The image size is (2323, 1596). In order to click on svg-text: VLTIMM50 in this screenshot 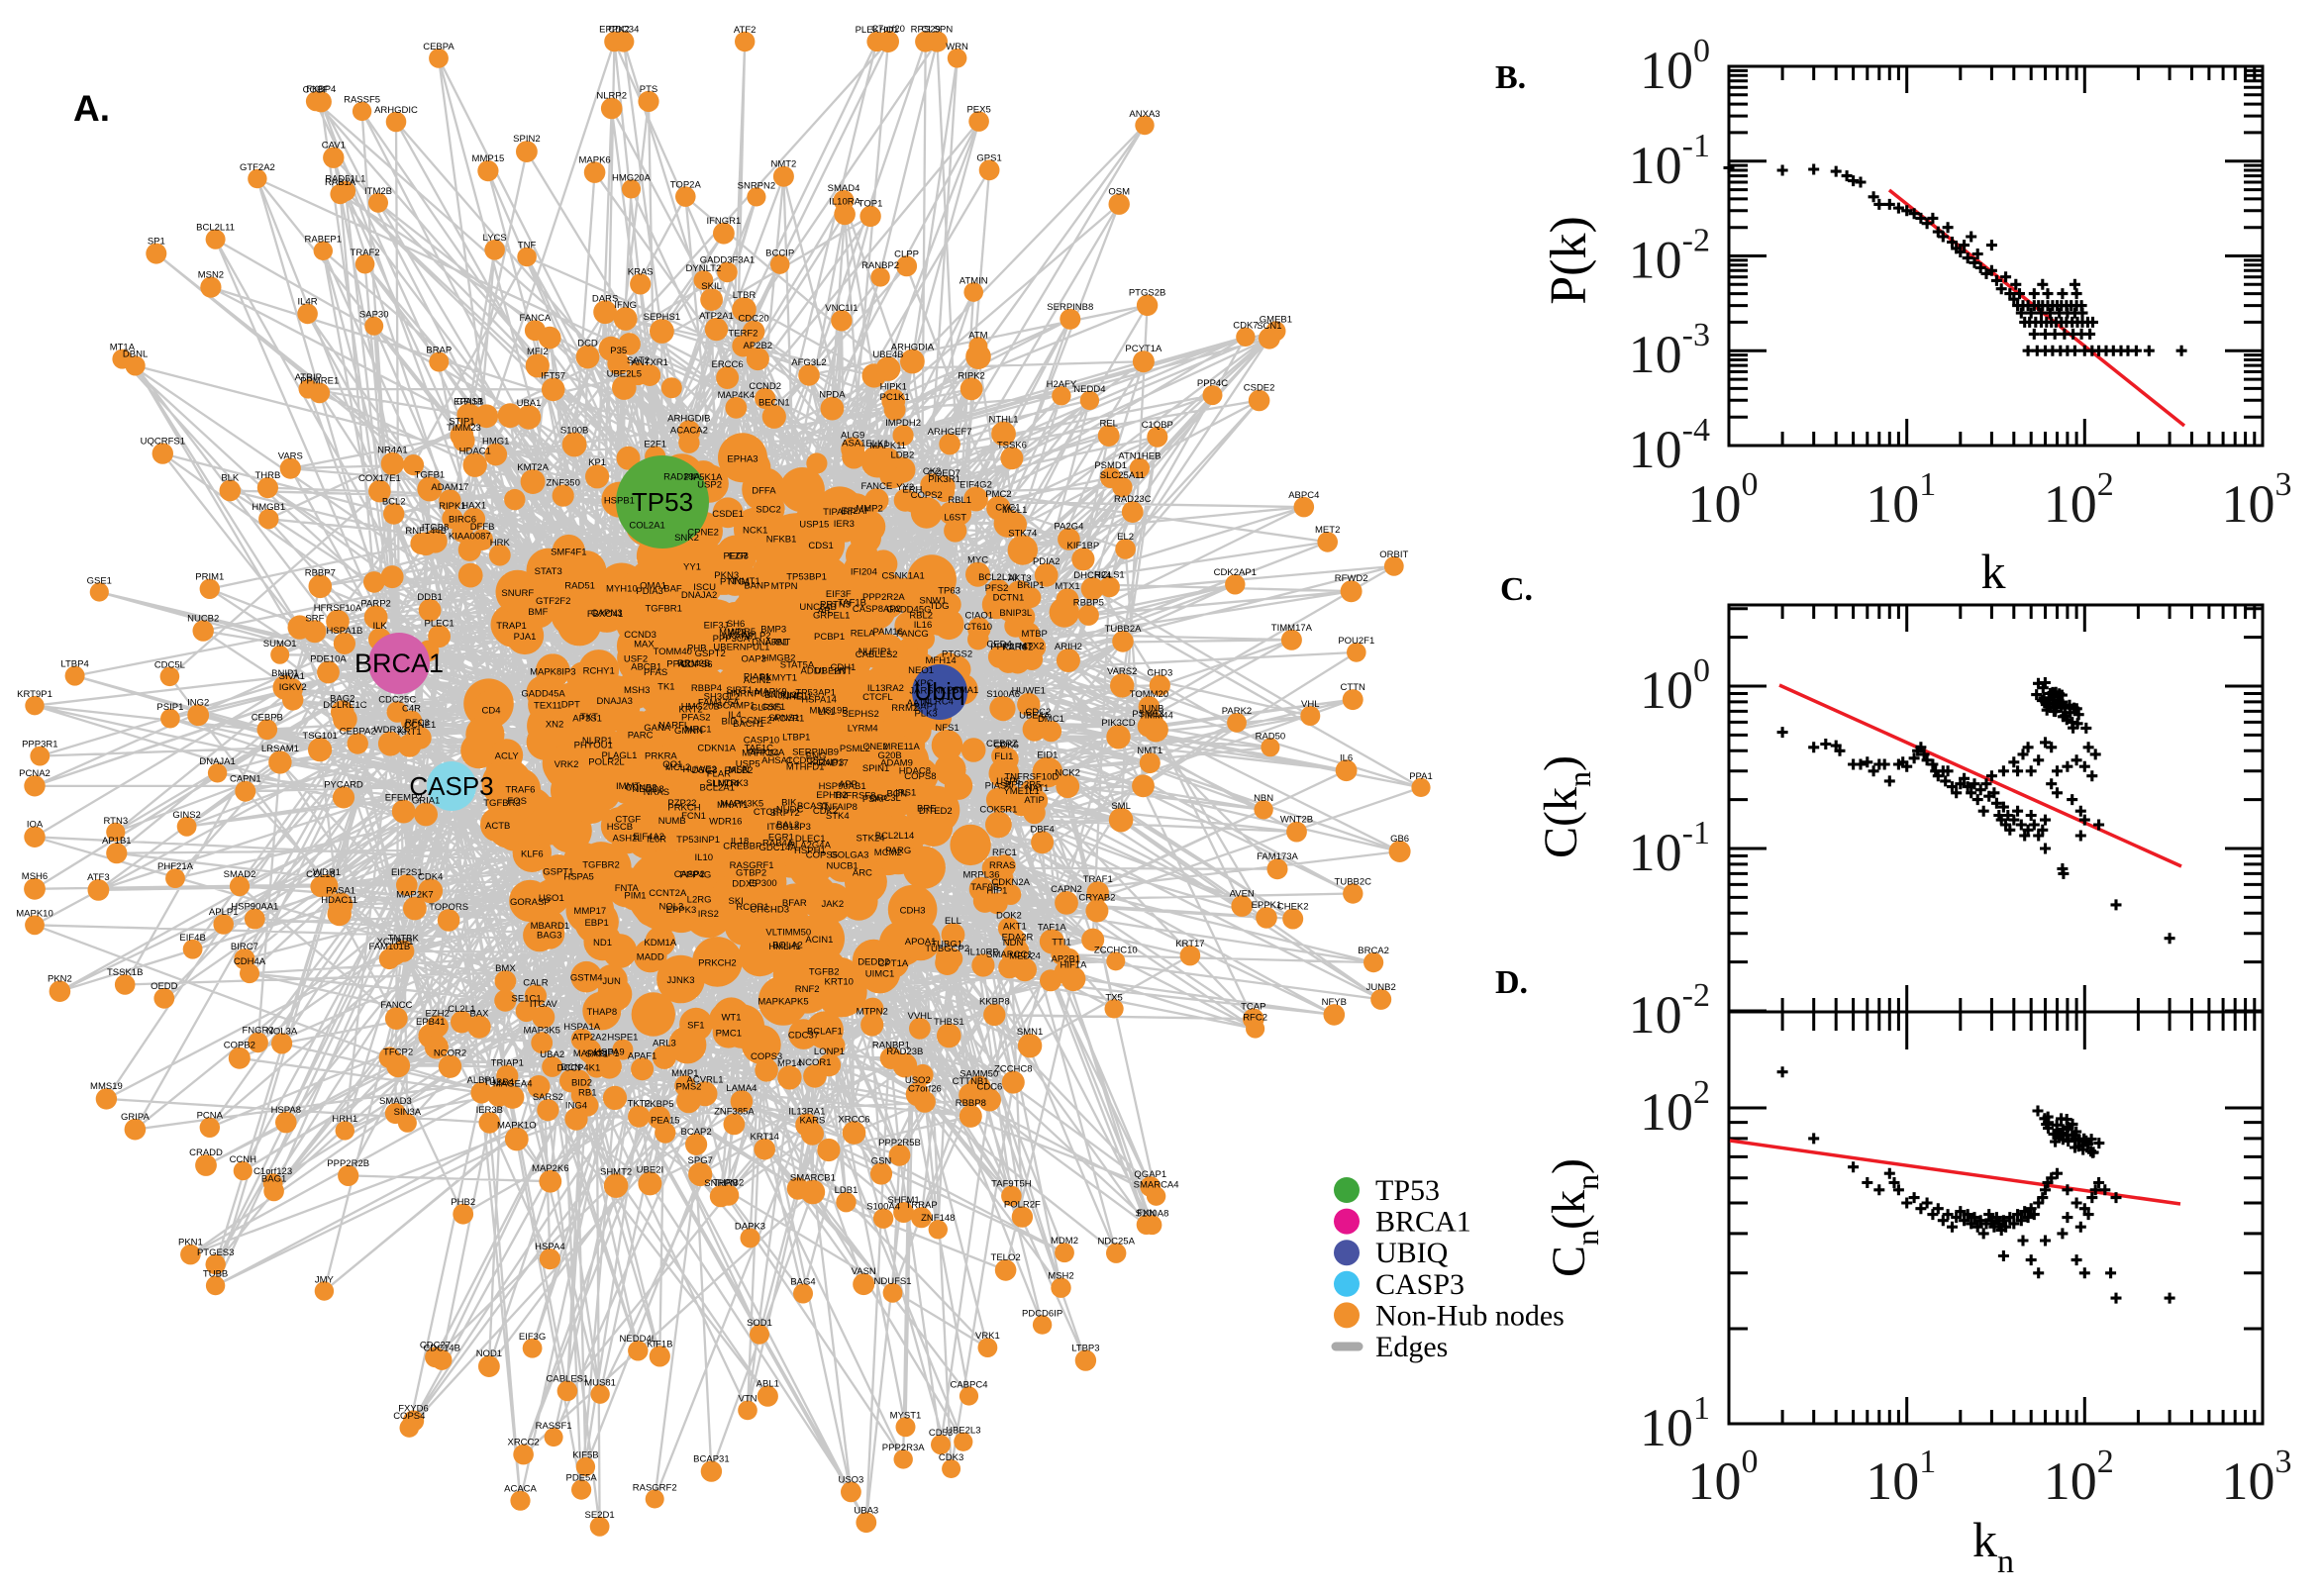, I will do `click(788, 933)`.